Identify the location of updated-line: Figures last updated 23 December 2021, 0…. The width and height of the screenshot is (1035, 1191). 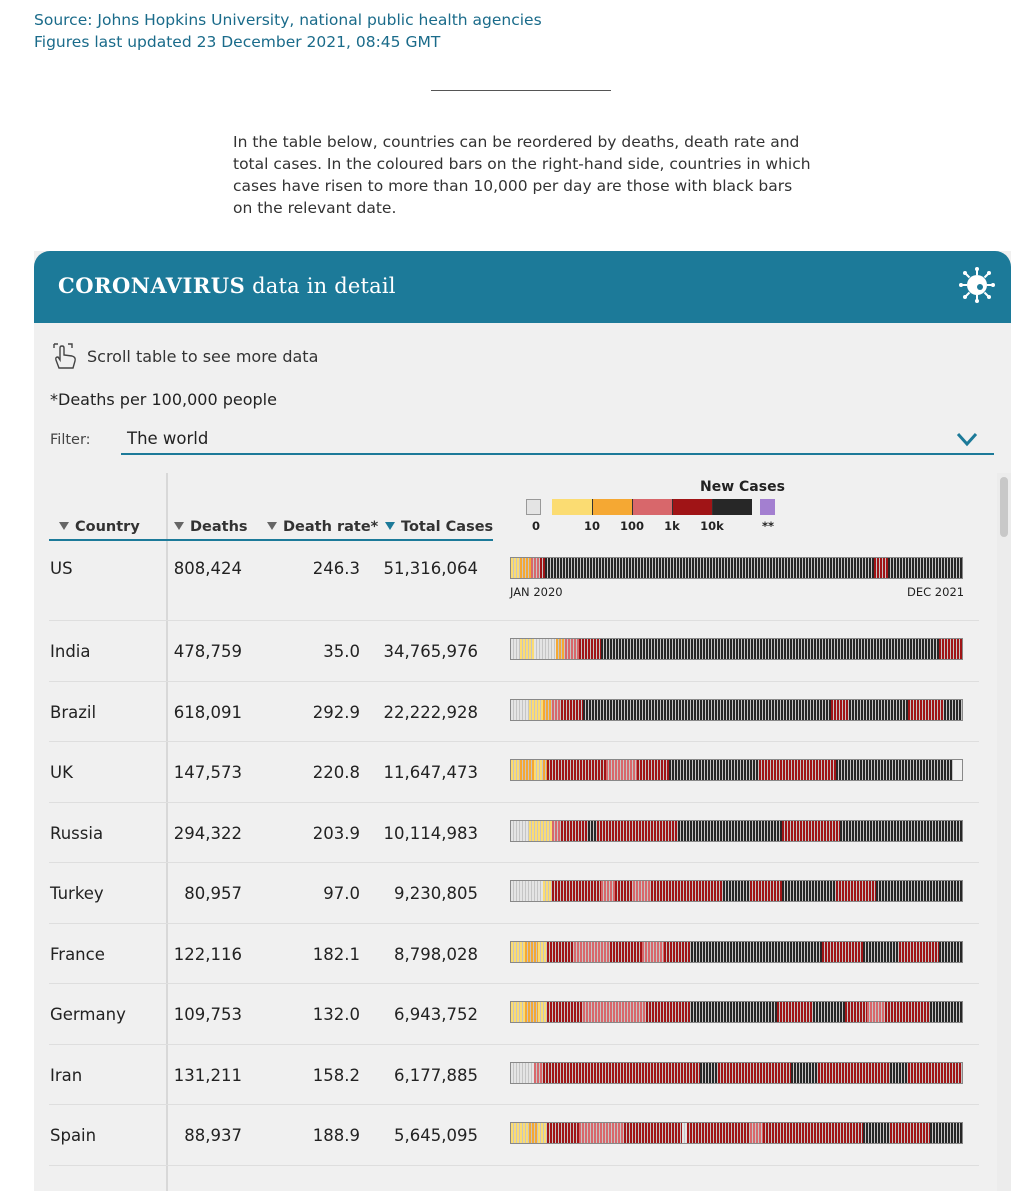
(237, 42).